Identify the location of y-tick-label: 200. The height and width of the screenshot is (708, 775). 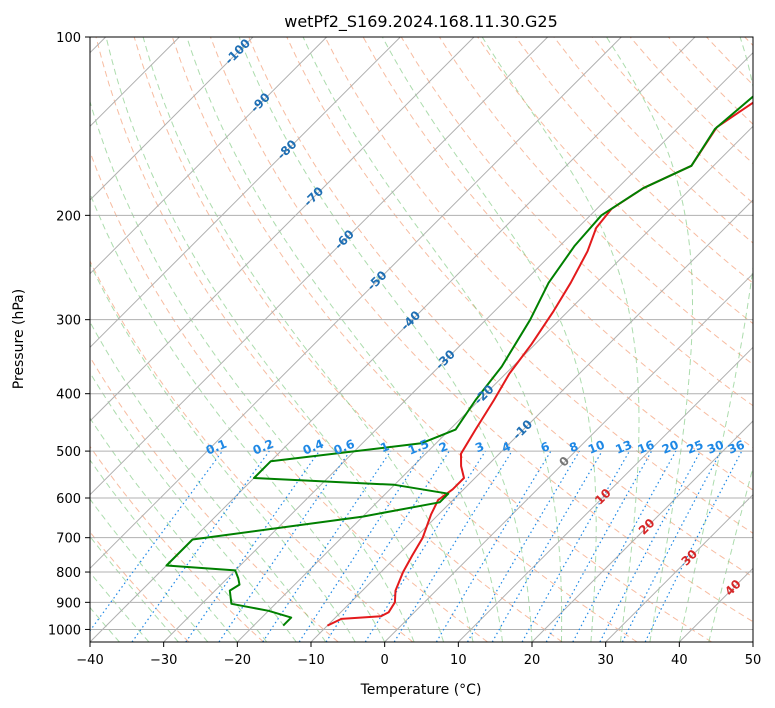
(68, 216).